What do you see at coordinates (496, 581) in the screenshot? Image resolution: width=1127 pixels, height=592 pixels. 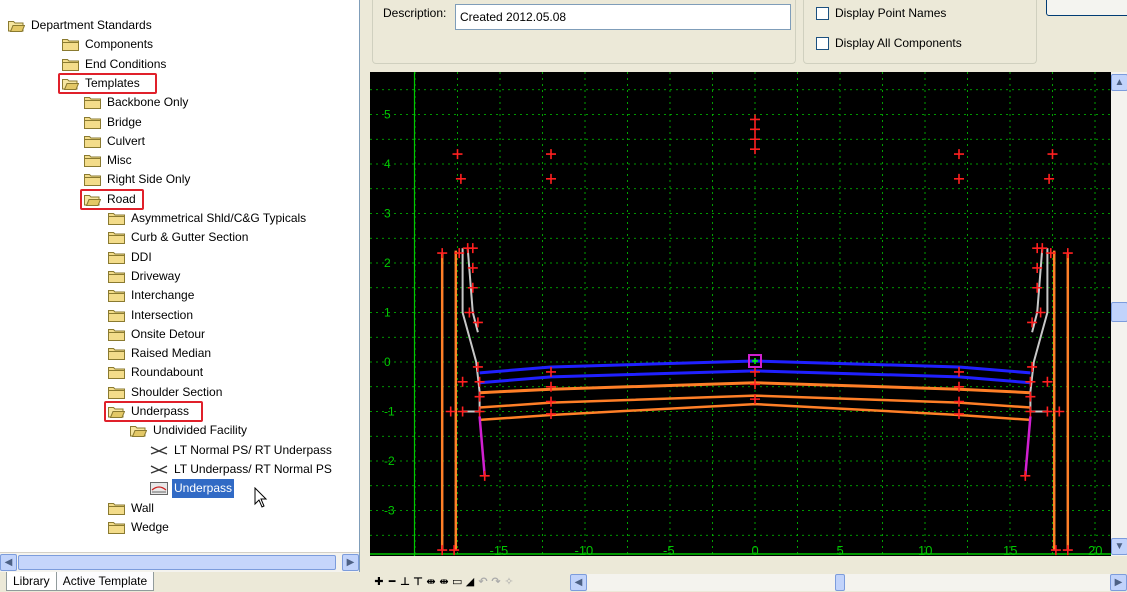 I see `redo-icon: ↷` at bounding box center [496, 581].